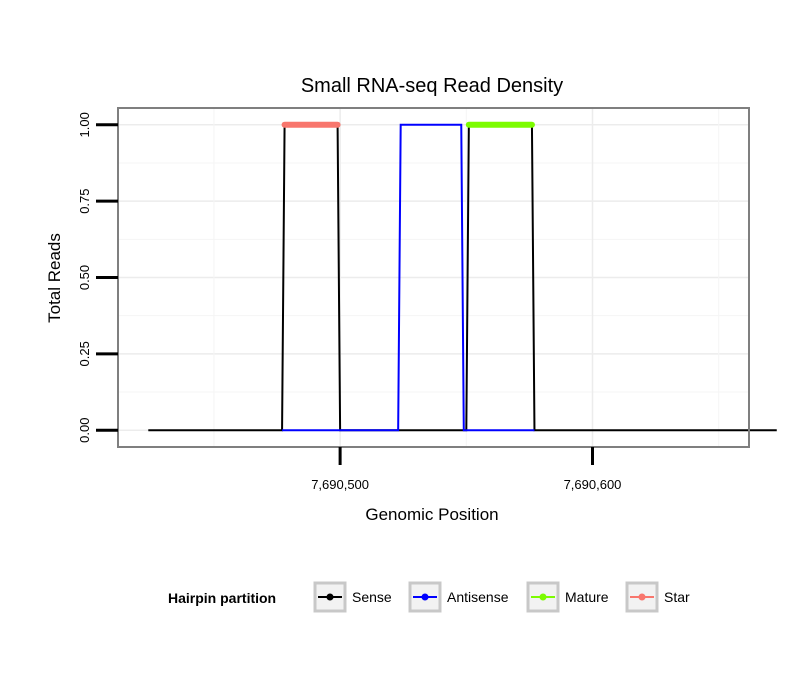  Describe the element at coordinates (372, 597) in the screenshot. I see `legend-label-sense: Sense` at that location.